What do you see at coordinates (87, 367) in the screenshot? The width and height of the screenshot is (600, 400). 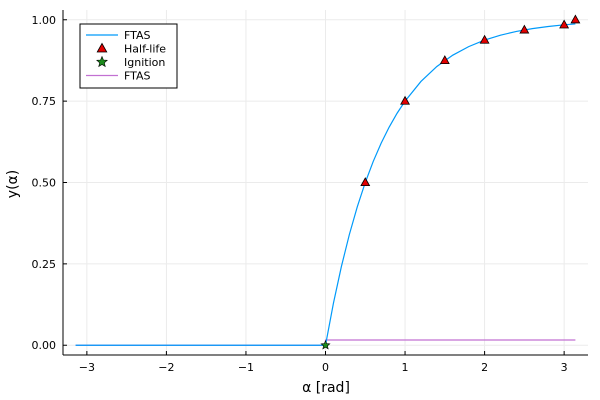 I see `x-tick-label: −3` at bounding box center [87, 367].